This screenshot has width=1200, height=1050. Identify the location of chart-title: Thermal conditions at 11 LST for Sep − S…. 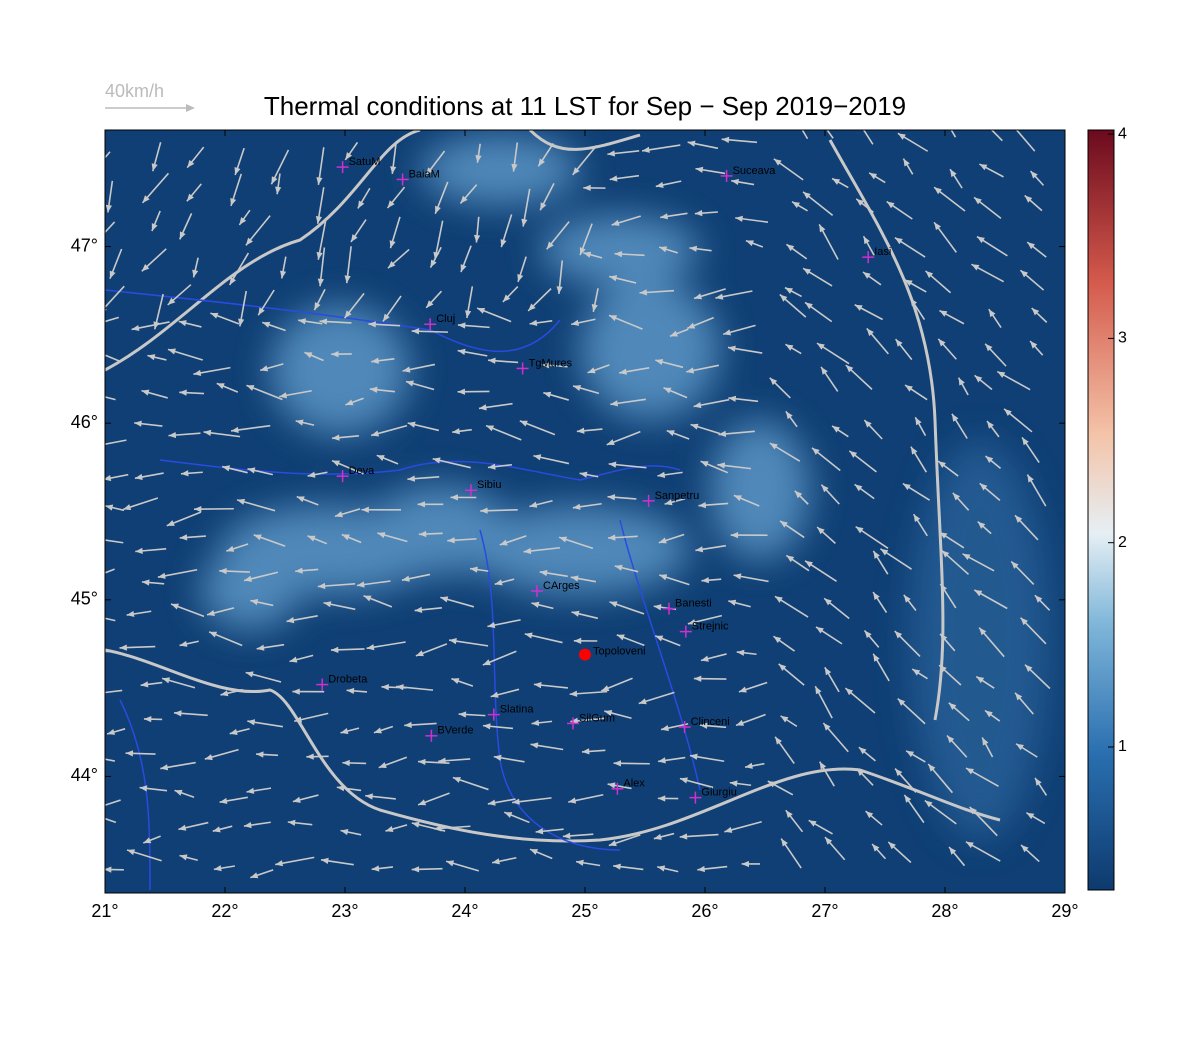
(585, 106).